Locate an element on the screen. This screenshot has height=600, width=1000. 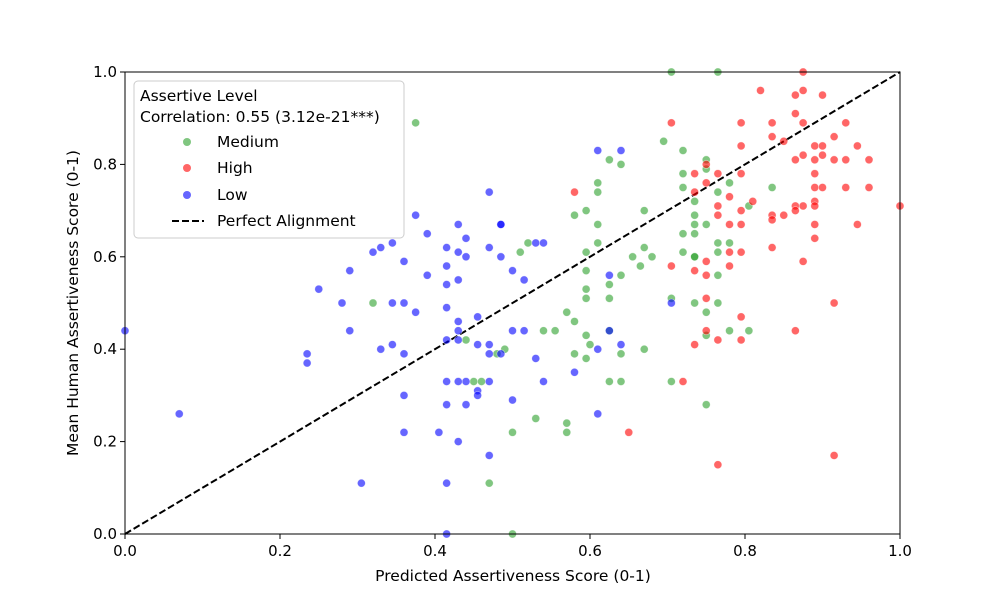
y-tick-label: 0.8 is located at coordinates (105, 164).